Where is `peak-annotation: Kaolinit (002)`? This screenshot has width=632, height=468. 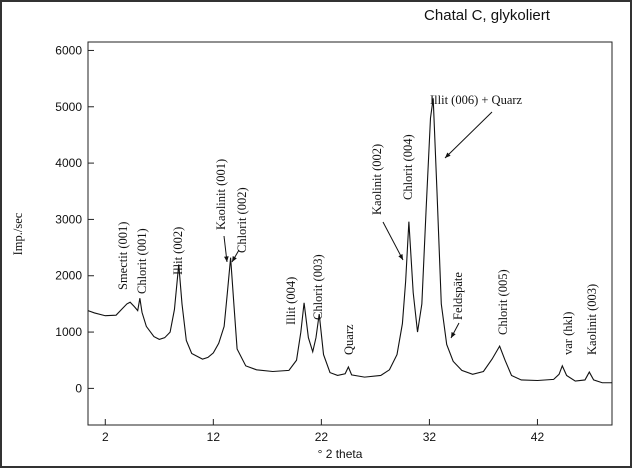
peak-annotation: Kaolinit (002) is located at coordinates (377, 179).